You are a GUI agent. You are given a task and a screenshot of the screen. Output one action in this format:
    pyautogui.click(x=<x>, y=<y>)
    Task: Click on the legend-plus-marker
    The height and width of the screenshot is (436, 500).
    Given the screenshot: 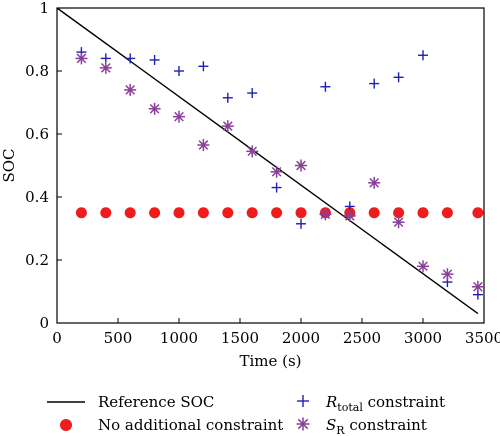 What is the action you would take?
    pyautogui.click(x=303, y=401)
    